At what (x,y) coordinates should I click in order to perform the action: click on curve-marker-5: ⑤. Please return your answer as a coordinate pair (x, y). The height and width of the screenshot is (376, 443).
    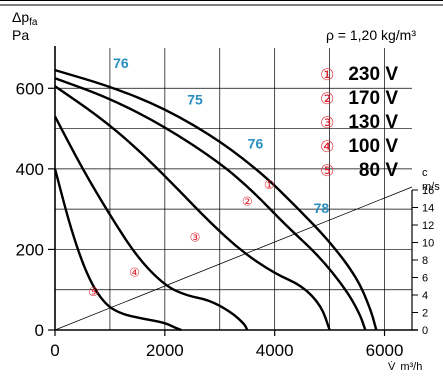
    Looking at the image, I should click on (93, 292).